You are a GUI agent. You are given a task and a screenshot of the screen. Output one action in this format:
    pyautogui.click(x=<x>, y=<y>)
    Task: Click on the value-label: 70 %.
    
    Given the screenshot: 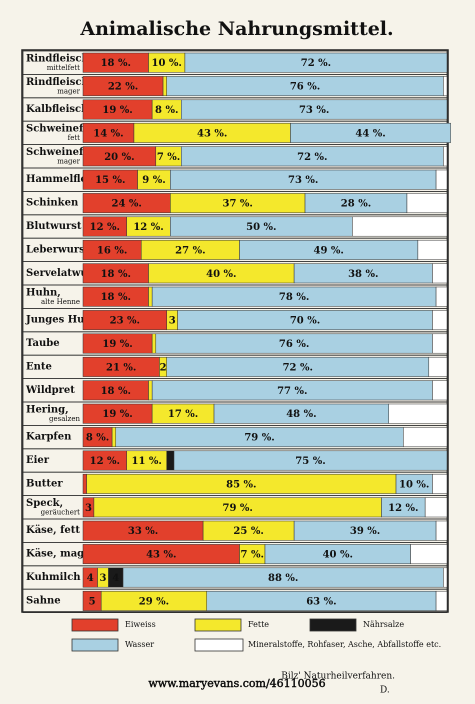 What is the action you would take?
    pyautogui.click(x=305, y=321)
    